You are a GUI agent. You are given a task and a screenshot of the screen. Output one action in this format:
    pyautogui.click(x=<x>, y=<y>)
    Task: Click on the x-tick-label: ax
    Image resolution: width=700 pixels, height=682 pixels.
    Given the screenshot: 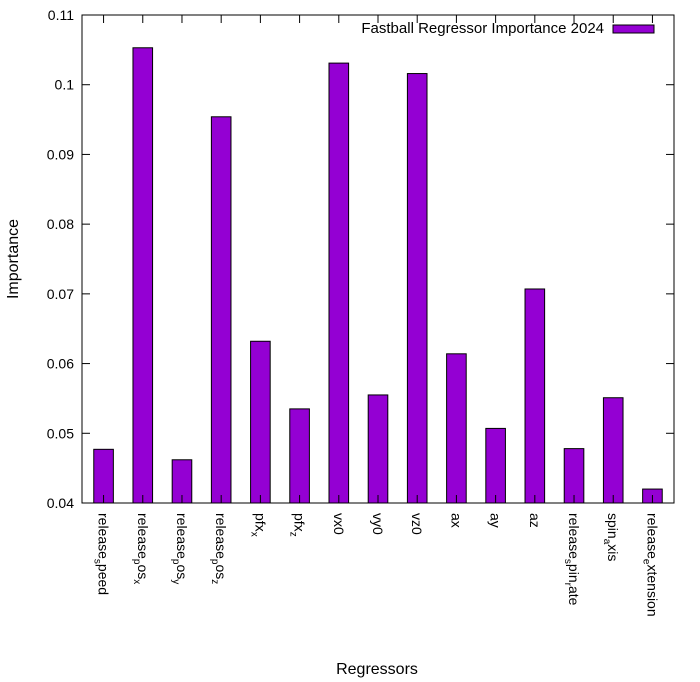 What is the action you would take?
    pyautogui.click(x=456, y=520)
    